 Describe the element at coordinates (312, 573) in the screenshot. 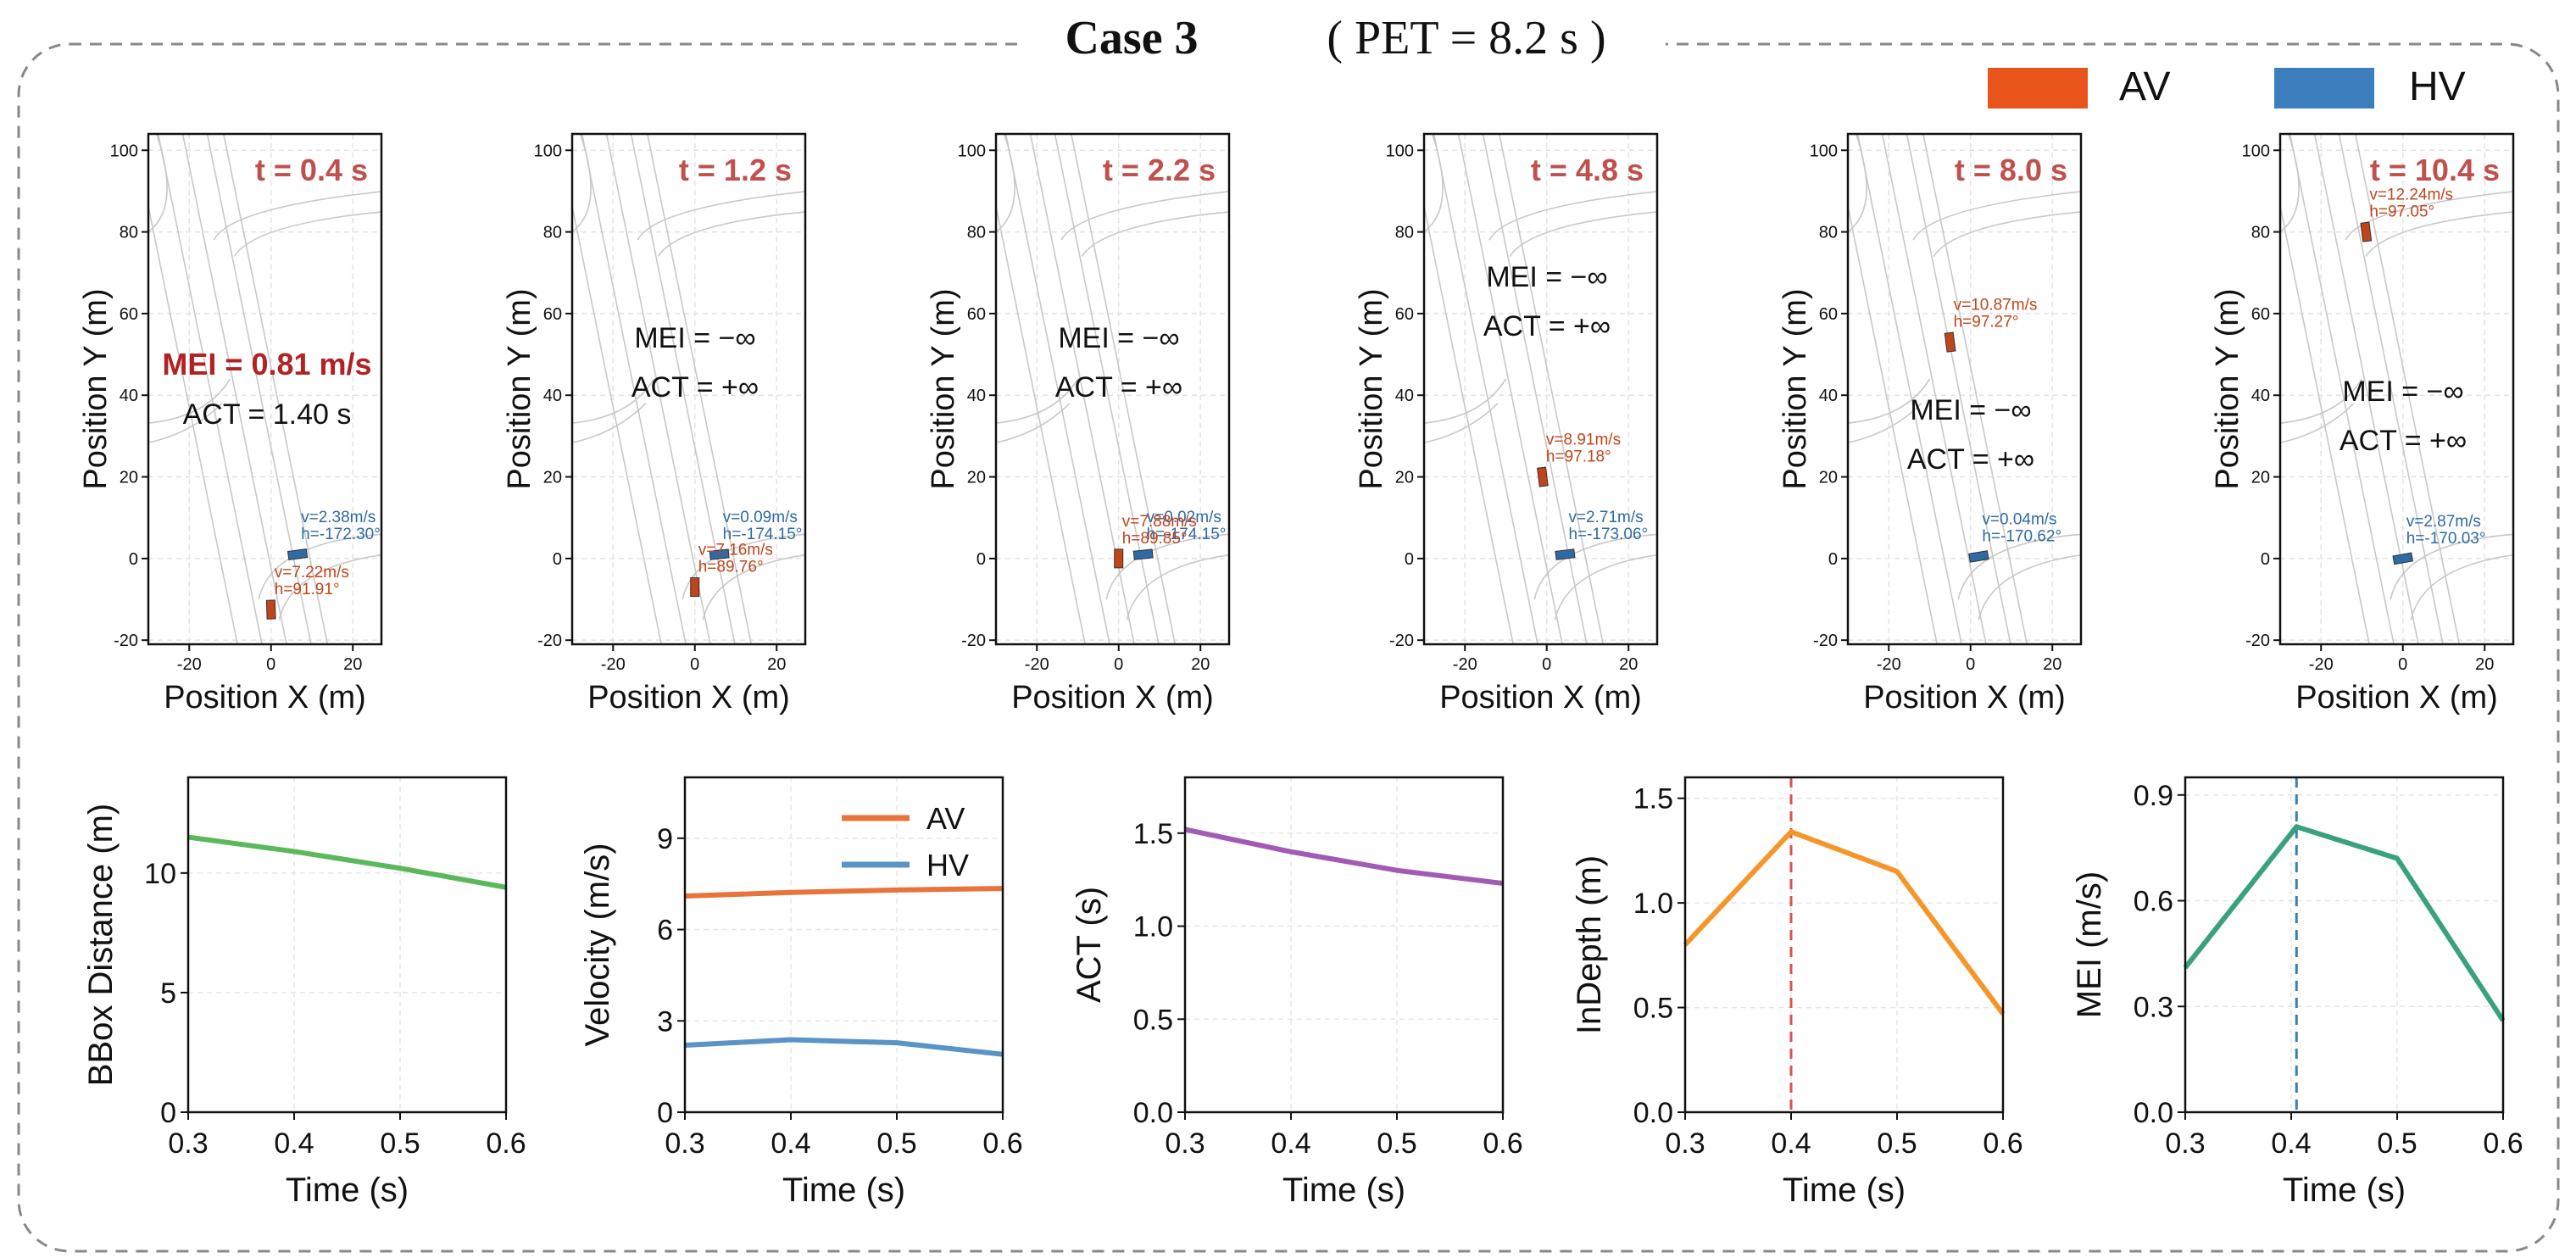

I see `vehicle-velocity-label: v=7.22m/s` at that location.